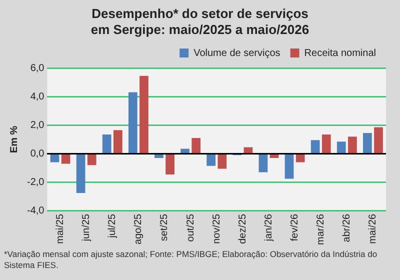 Image resolution: width=400 pixels, height=280 pixels. Describe the element at coordinates (37, 154) in the screenshot. I see `y-tick-label: 0,0` at that location.